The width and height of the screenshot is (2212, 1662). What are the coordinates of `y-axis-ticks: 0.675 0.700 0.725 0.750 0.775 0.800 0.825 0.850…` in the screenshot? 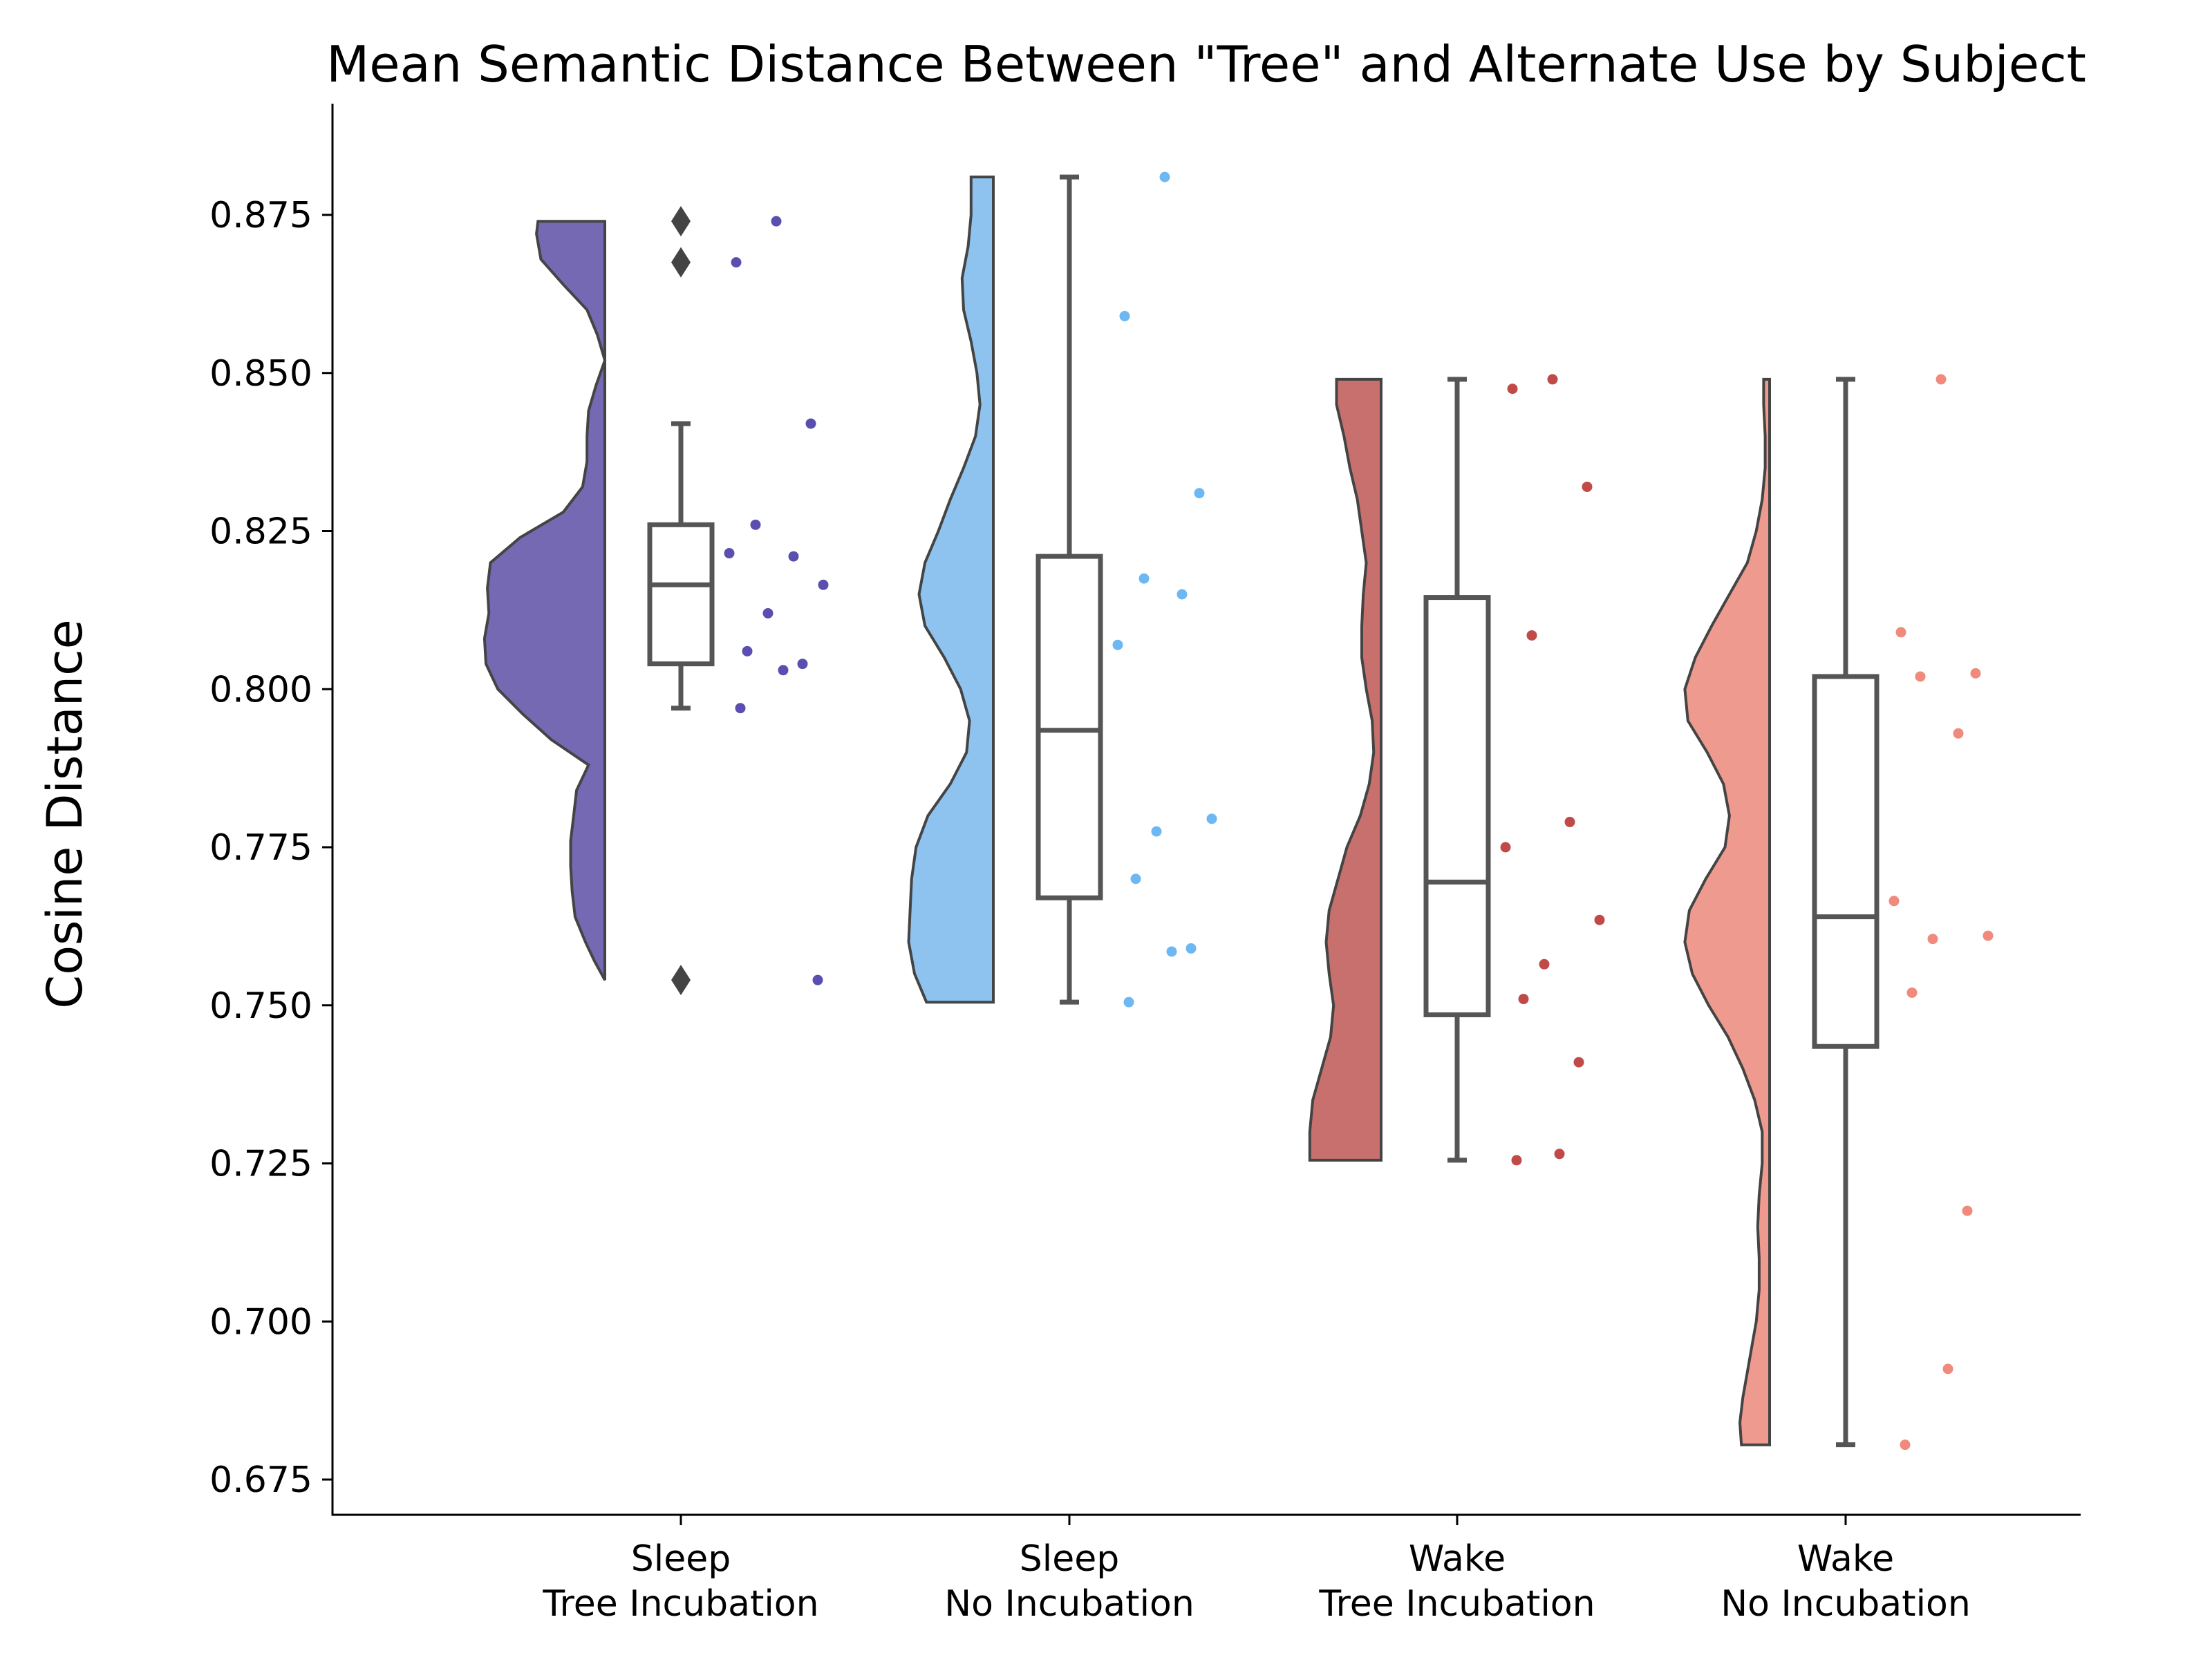 It's located at (270, 848).